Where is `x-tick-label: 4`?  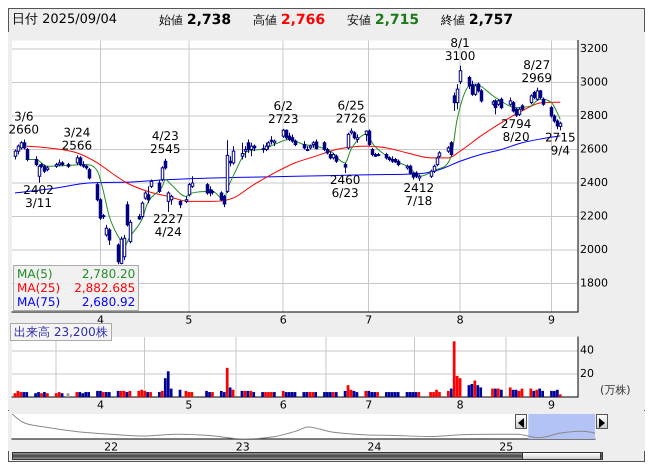
x-tick-label: 4 is located at coordinates (100, 405).